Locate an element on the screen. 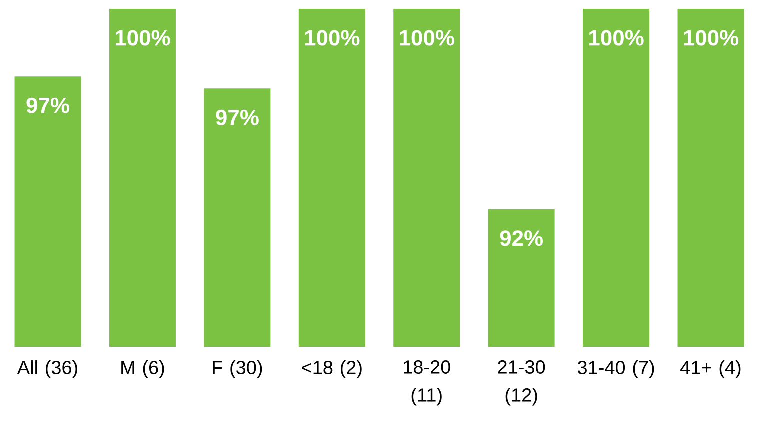  x-tick-label: 41+ (4) is located at coordinates (710, 369).